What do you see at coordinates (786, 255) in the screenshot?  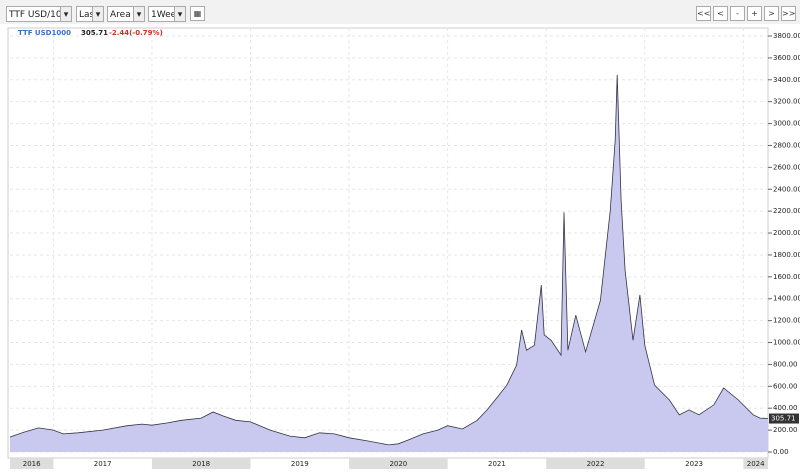 I see `y-tick-label: 1800.00` at bounding box center [786, 255].